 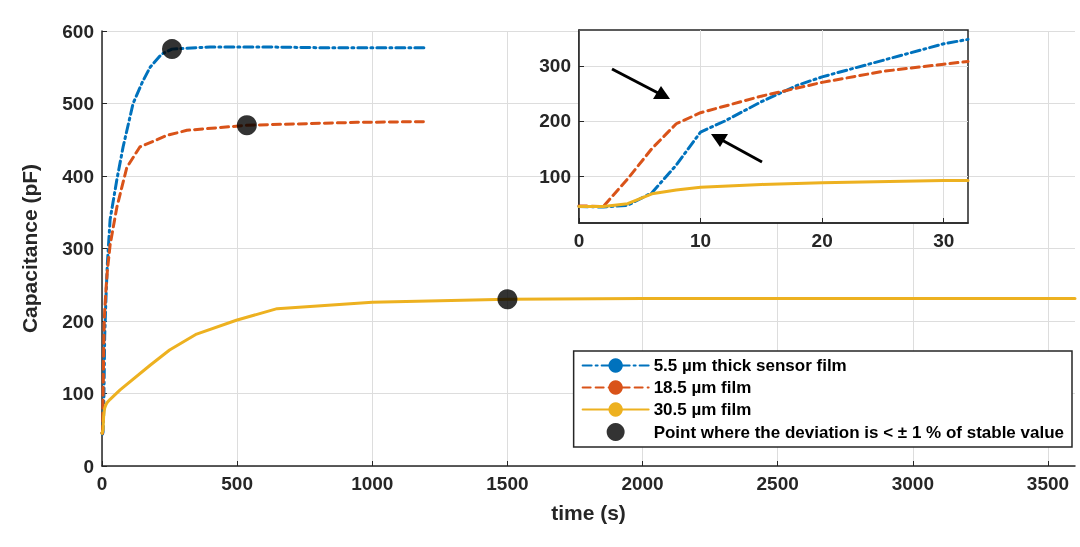 I want to click on line-series, so click(x=773, y=193).